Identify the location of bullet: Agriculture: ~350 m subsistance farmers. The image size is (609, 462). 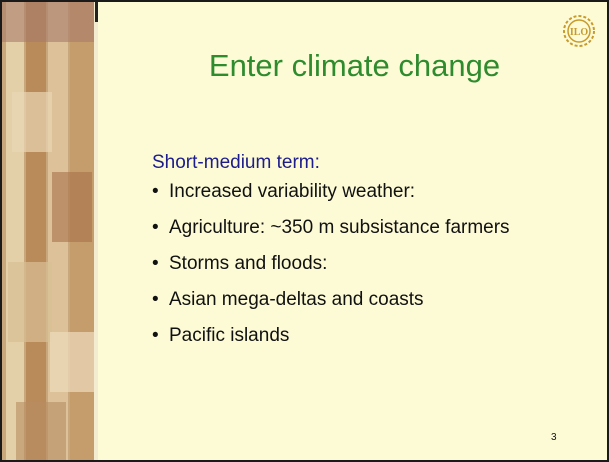
(362, 228).